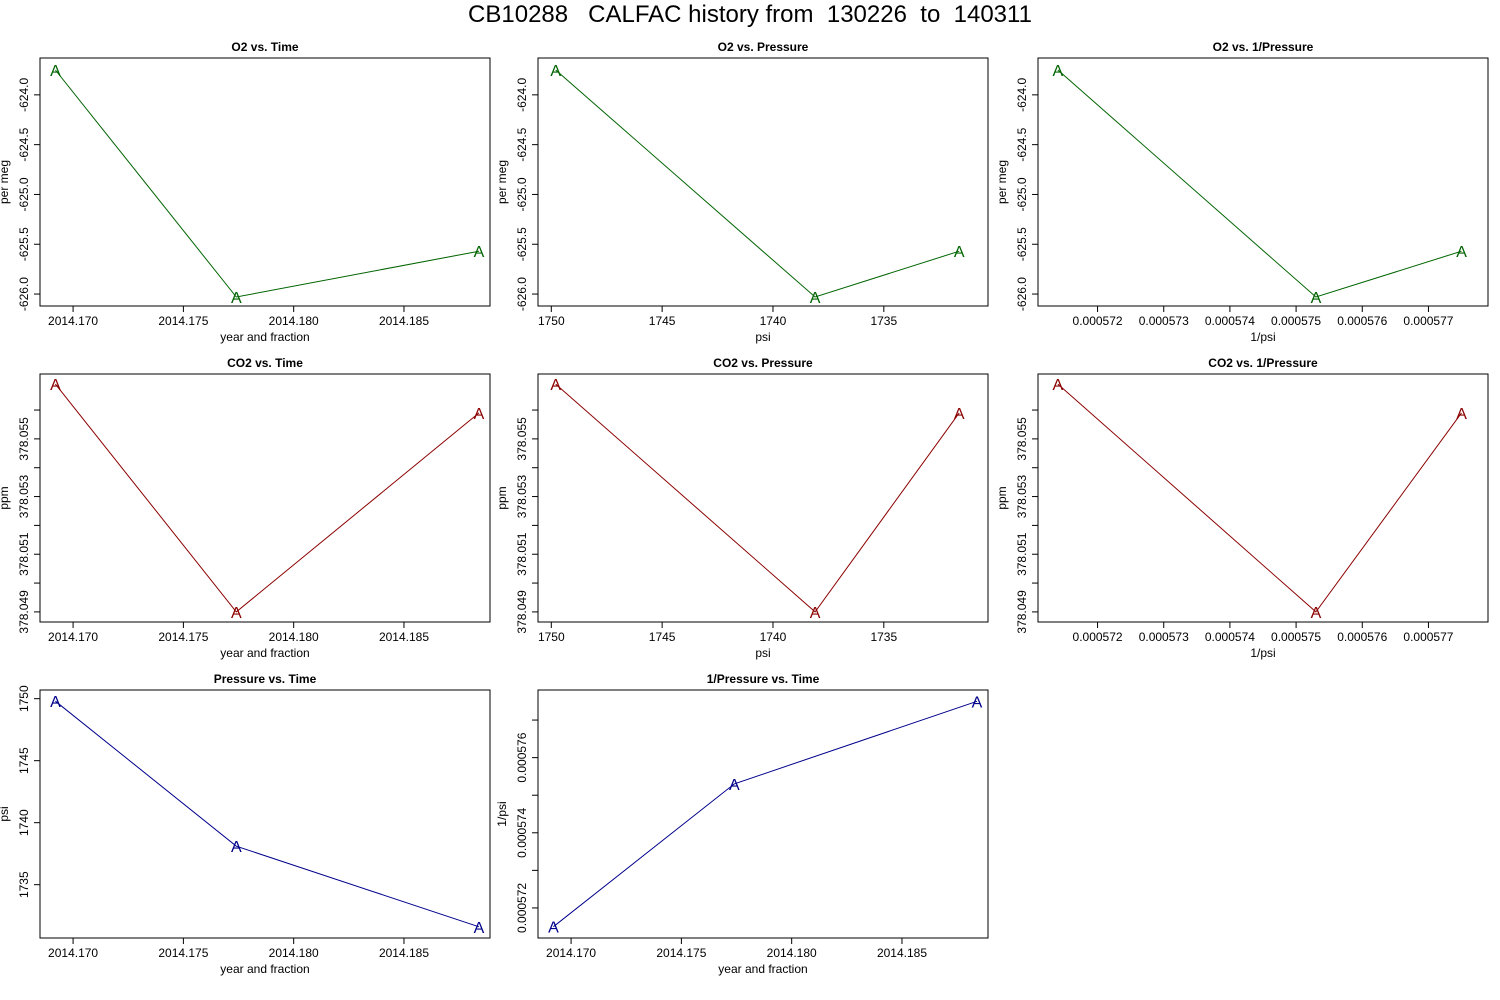 This screenshot has width=1500, height=1000. Describe the element at coordinates (24, 698) in the screenshot. I see `y-tick-label: 1750` at that location.